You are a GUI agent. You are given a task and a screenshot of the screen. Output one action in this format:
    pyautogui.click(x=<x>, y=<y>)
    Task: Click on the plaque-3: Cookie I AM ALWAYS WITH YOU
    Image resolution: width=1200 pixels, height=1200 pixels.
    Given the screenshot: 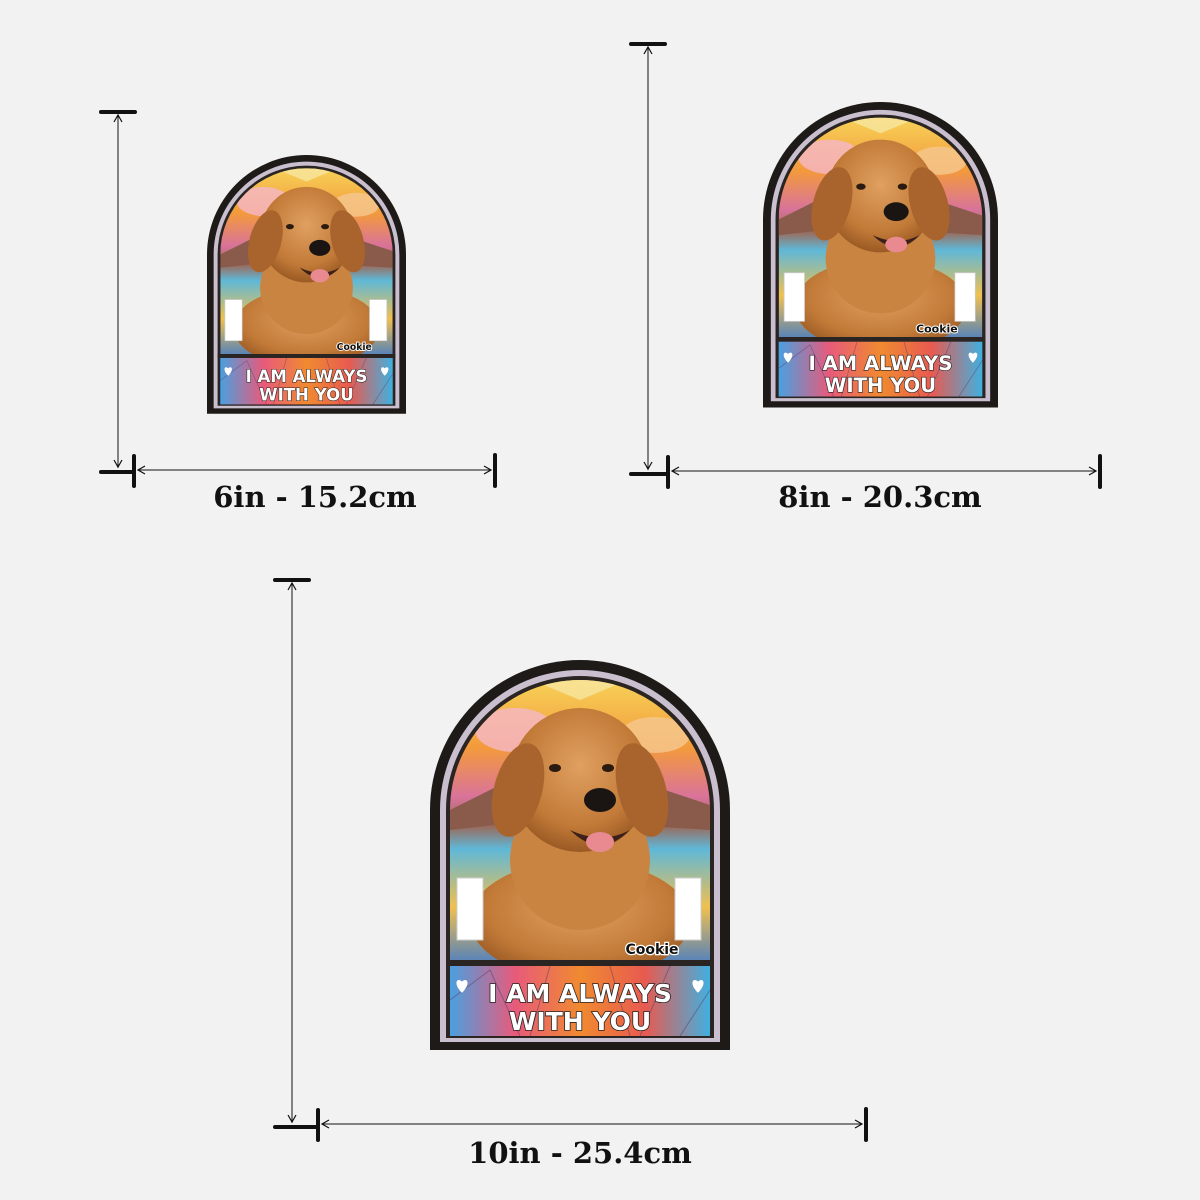 What is the action you would take?
    pyautogui.click(x=580, y=855)
    